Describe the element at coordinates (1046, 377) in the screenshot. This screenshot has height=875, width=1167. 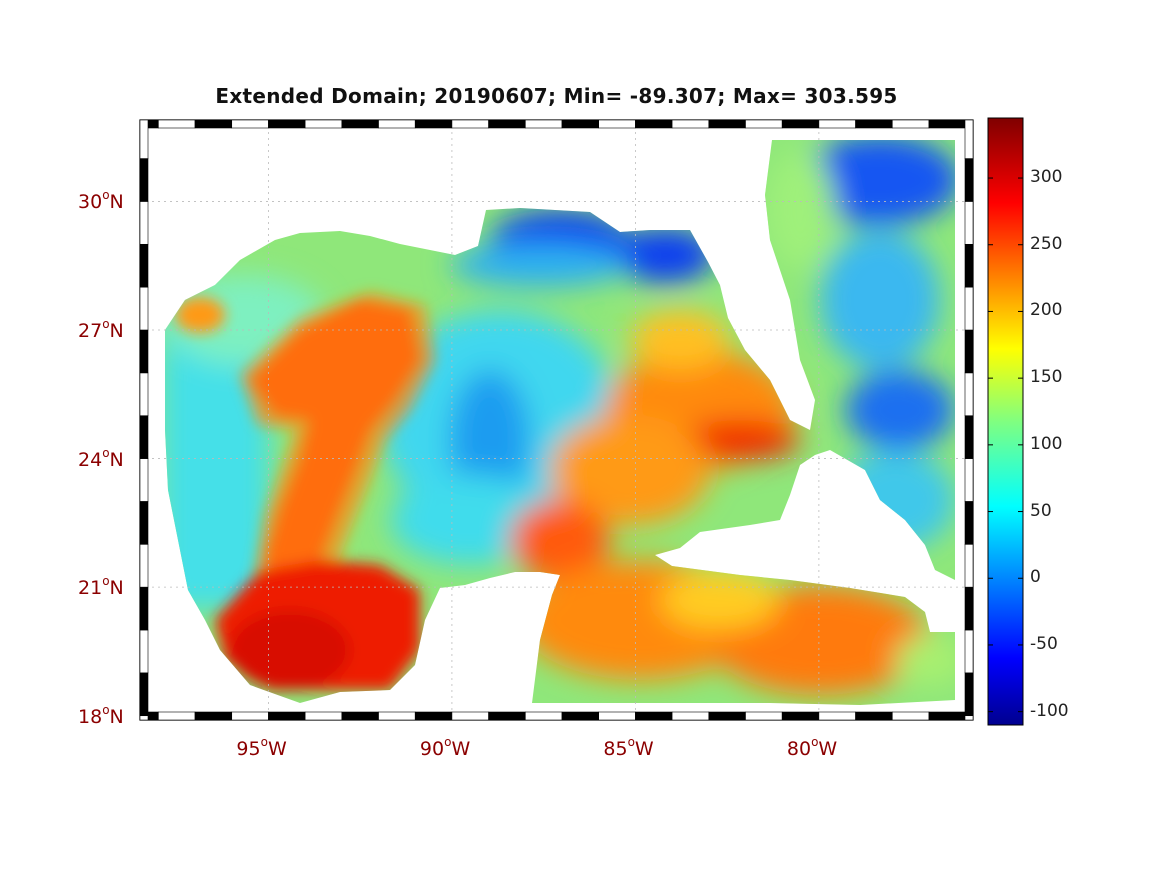
I see `colorbar-tick-label: 150` at that location.